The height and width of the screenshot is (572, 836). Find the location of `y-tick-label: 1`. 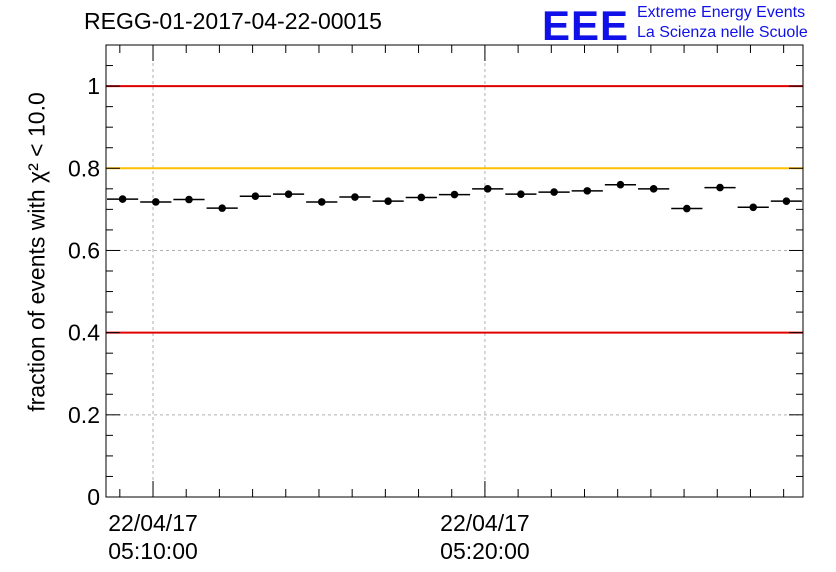

y-tick-label: 1 is located at coordinates (93, 86).